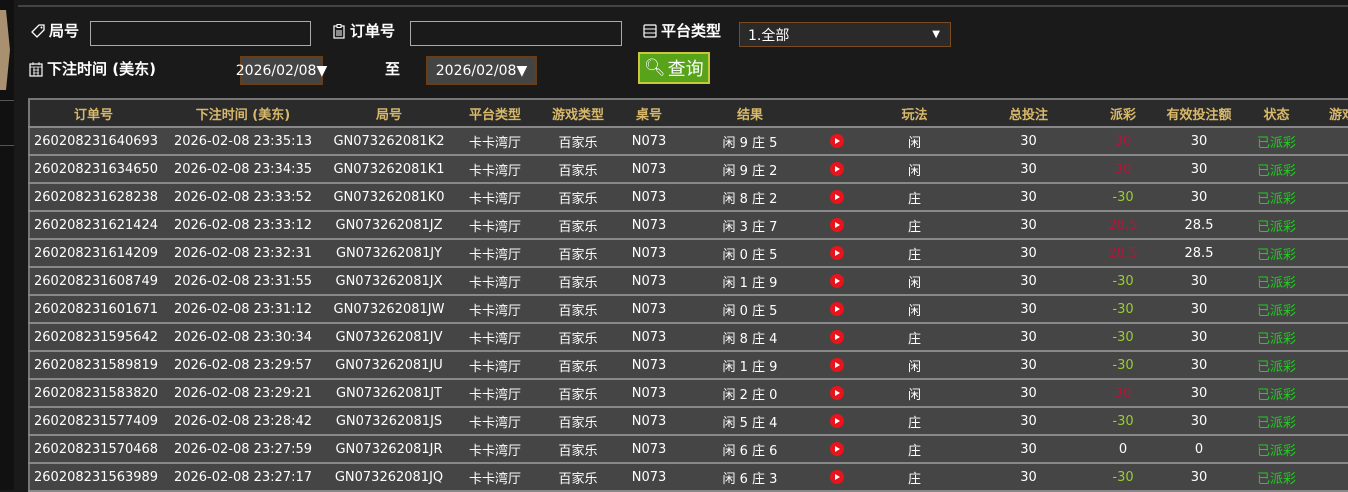 The height and width of the screenshot is (492, 1348). What do you see at coordinates (650, 30) in the screenshot?
I see `server-icon` at bounding box center [650, 30].